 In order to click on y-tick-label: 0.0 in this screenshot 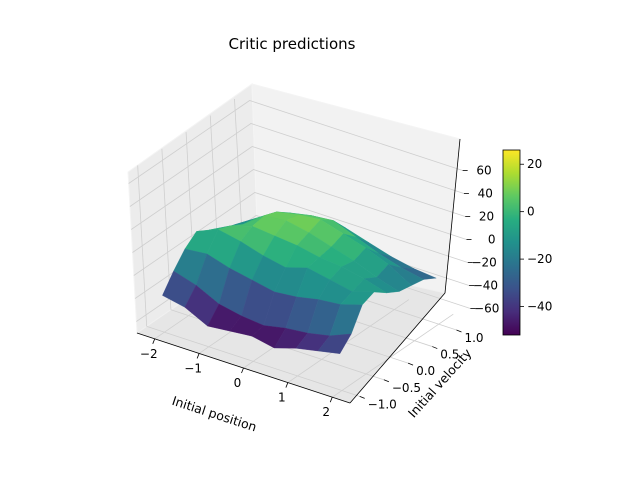, I will do `click(425, 371)`.